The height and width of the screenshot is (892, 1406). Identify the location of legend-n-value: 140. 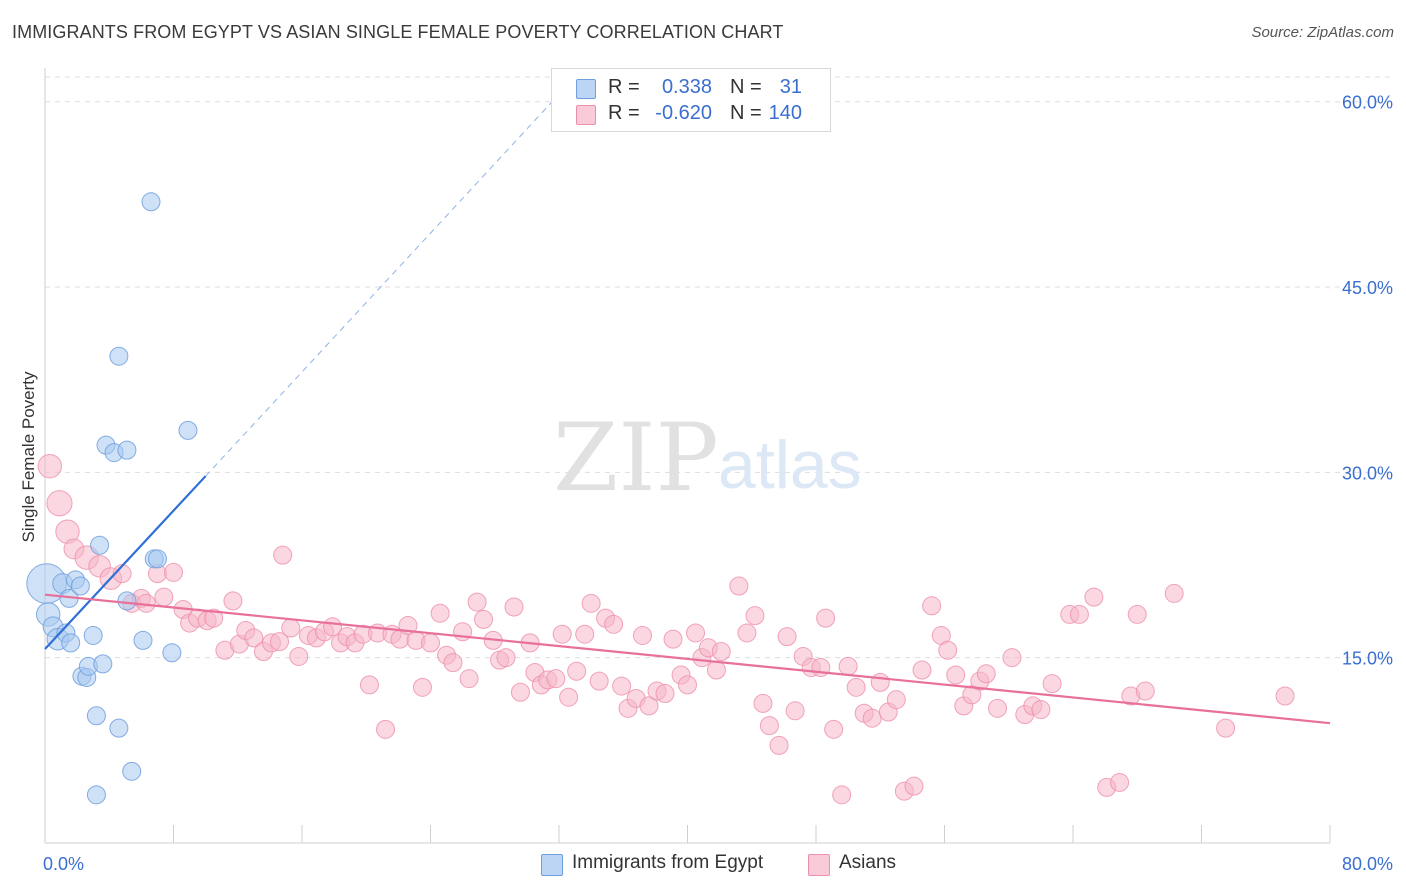
(785, 113).